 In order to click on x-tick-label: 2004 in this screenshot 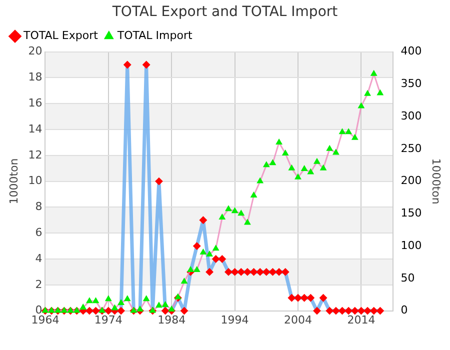, I will do `click(298, 319)`.